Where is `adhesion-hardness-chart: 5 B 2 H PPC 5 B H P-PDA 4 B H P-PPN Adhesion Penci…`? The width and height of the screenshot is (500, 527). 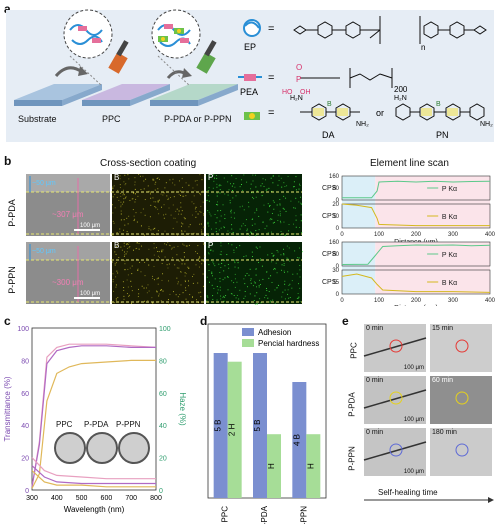
adhesion-hardness-chart: 5 B 2 H PPC 5 B H P-PDA 4 B H P-PPN Adhesion Penci… is located at coordinates (267, 423).